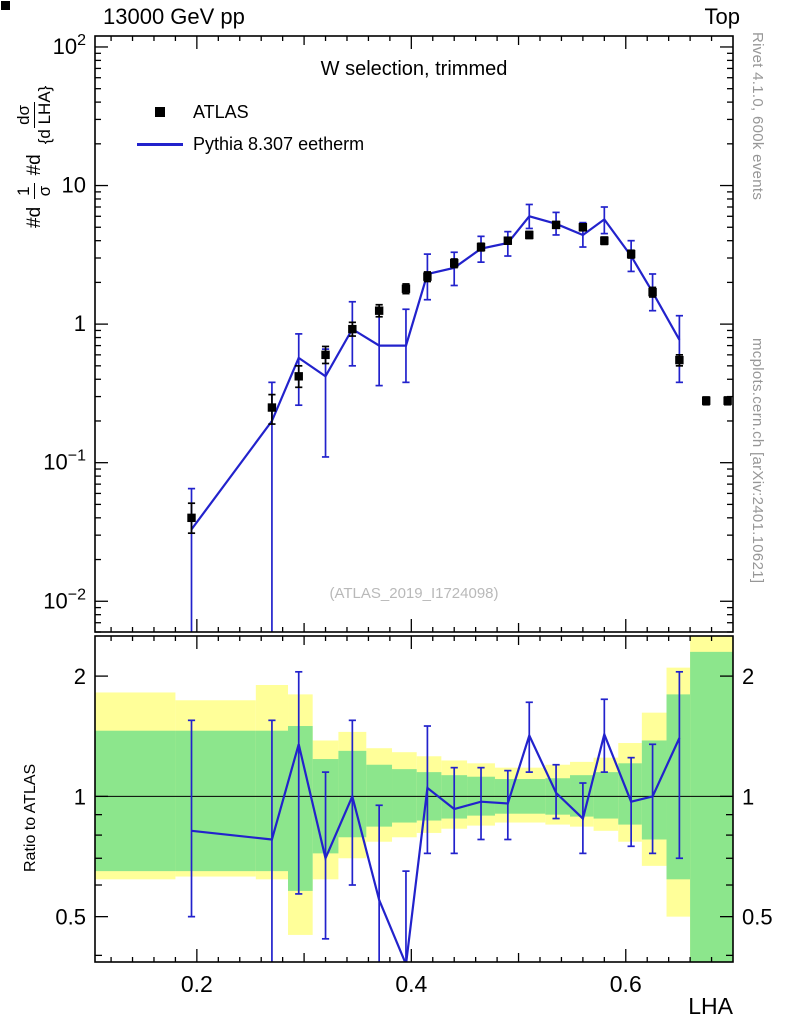 The height and width of the screenshot is (1024, 786). What do you see at coordinates (279, 143) in the screenshot?
I see `legend-label-pythia: Pythia 8.307 eetherm` at bounding box center [279, 143].